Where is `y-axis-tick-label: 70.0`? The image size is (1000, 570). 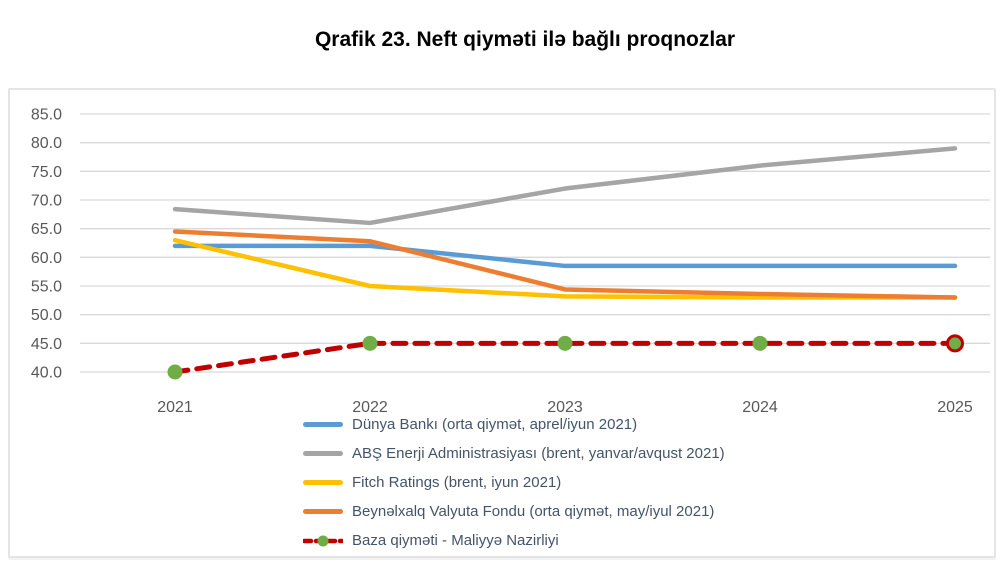 y-axis-tick-label: 70.0 is located at coordinates (46, 201).